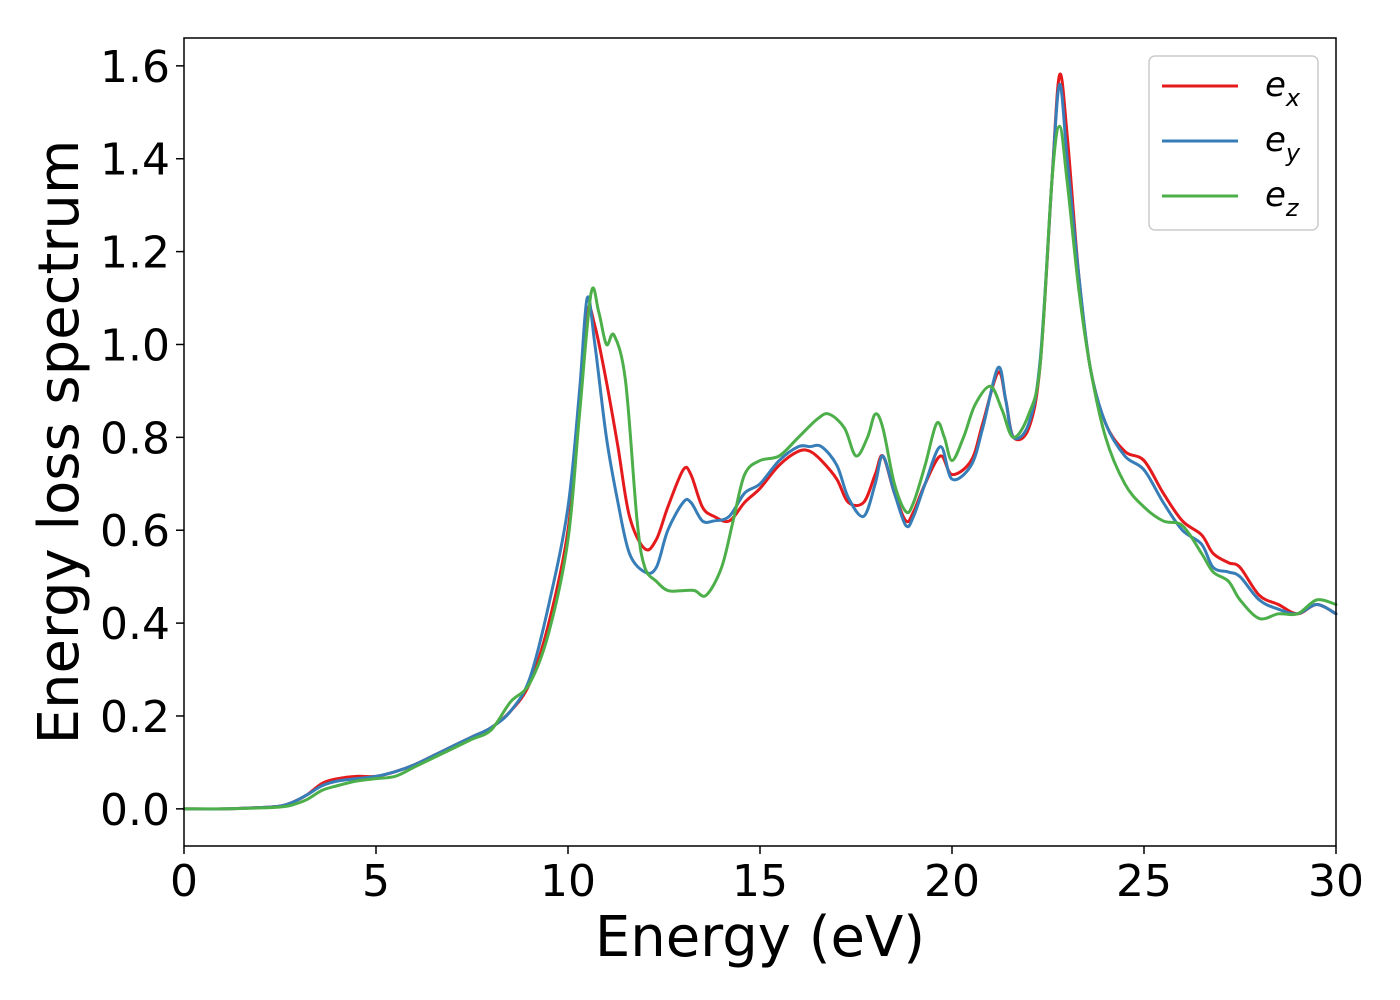  What do you see at coordinates (1144, 881) in the screenshot?
I see `x-tick-label: 25` at bounding box center [1144, 881].